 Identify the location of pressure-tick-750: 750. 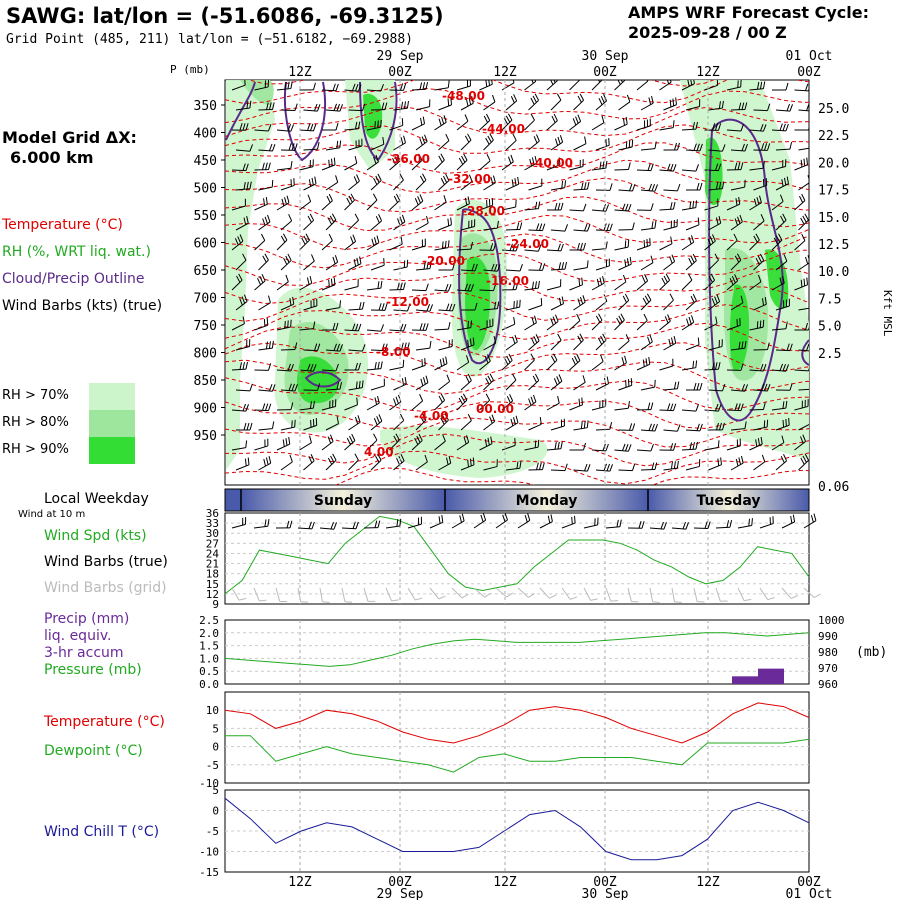
(205, 326).